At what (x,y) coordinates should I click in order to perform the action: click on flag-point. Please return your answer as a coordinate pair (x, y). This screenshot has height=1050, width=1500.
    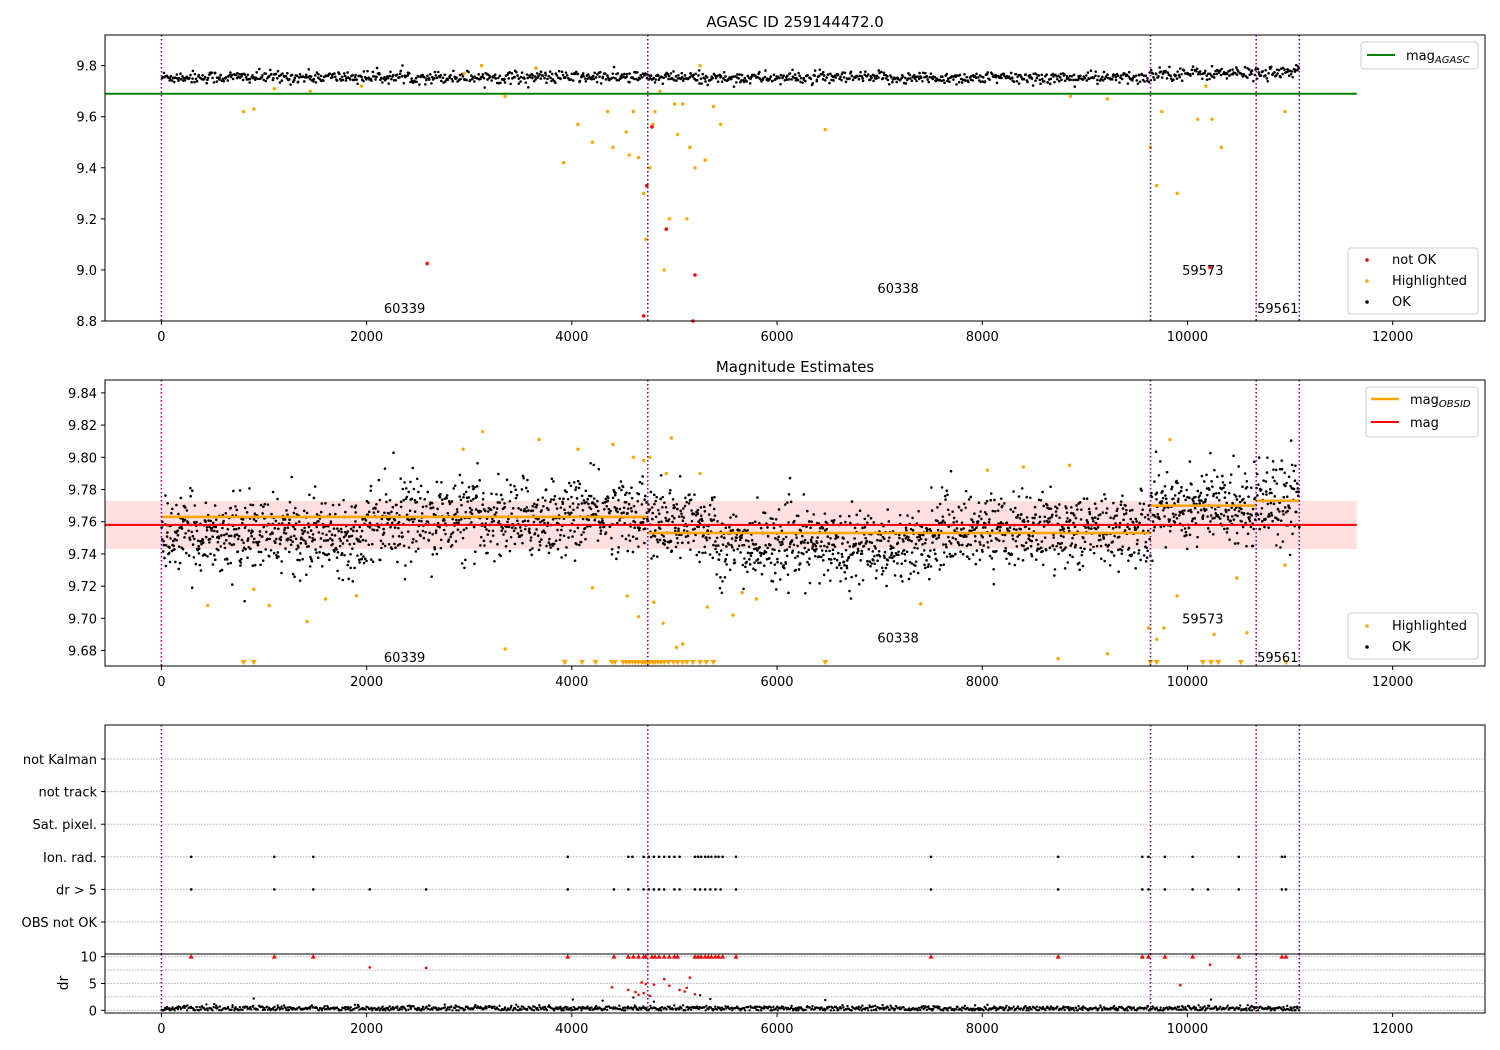
    Looking at the image, I should click on (1142, 857).